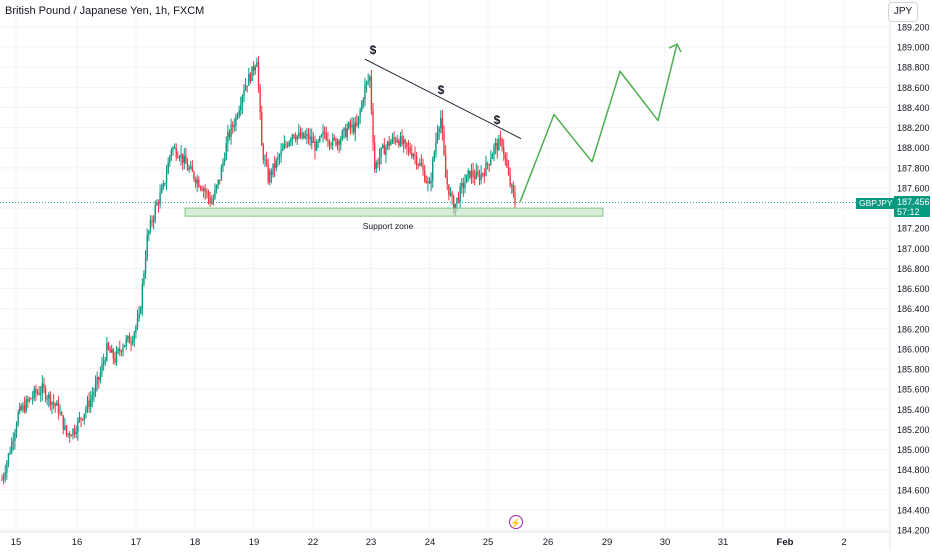 This screenshot has width=932, height=555. What do you see at coordinates (443, 99) in the screenshot?
I see `resistance-trendline` at bounding box center [443, 99].